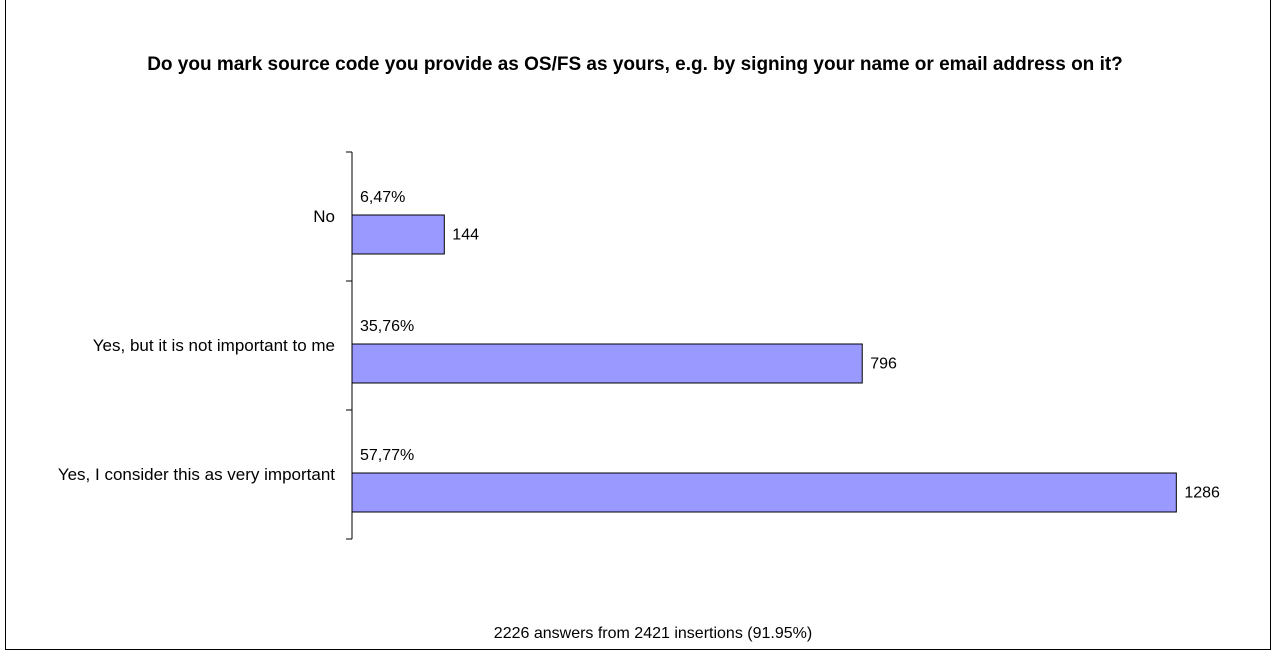 Image resolution: width=1273 pixels, height=652 pixels. I want to click on share-label: 35,76%, so click(387, 326).